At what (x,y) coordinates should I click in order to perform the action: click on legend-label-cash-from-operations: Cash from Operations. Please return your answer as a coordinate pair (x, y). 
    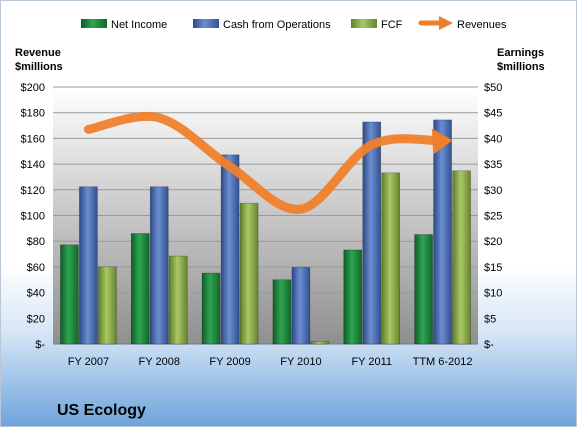
    Looking at the image, I should click on (277, 25).